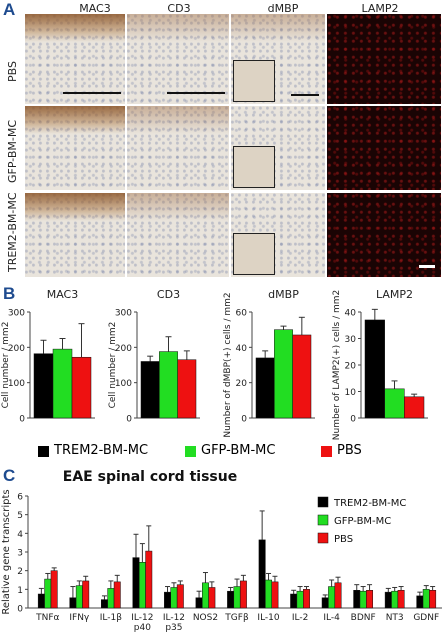 Image resolution: width=446 pixels, height=639 pixels. What do you see at coordinates (337, 365) in the screenshot?
I see `y-axis-label: Number of LAMP2(+) cells / mm2` at bounding box center [337, 365].